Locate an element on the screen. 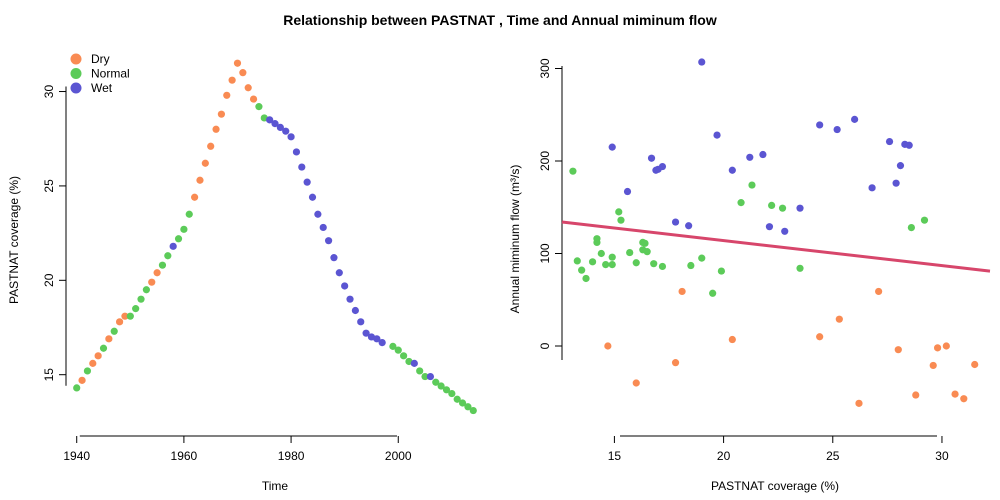 The width and height of the screenshot is (1000, 500). legend-label-normal: Normal is located at coordinates (110, 74).